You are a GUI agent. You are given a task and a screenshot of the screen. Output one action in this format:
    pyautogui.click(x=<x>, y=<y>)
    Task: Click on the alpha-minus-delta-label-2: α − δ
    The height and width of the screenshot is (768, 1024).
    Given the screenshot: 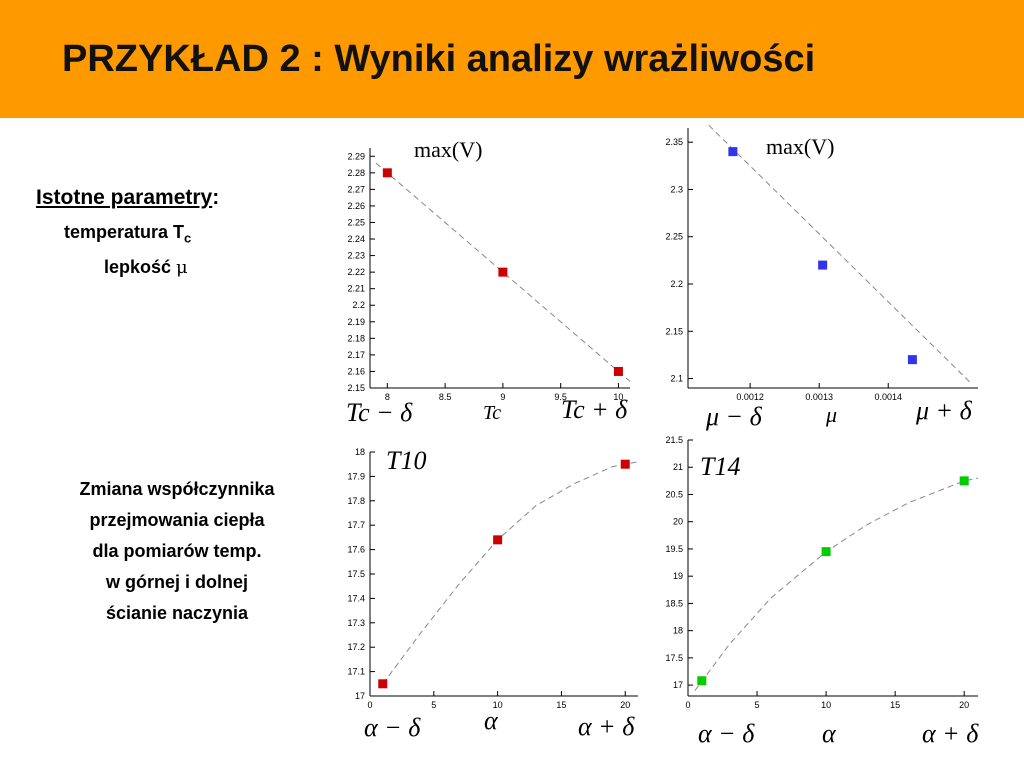 What is the action you would take?
    pyautogui.click(x=726, y=733)
    